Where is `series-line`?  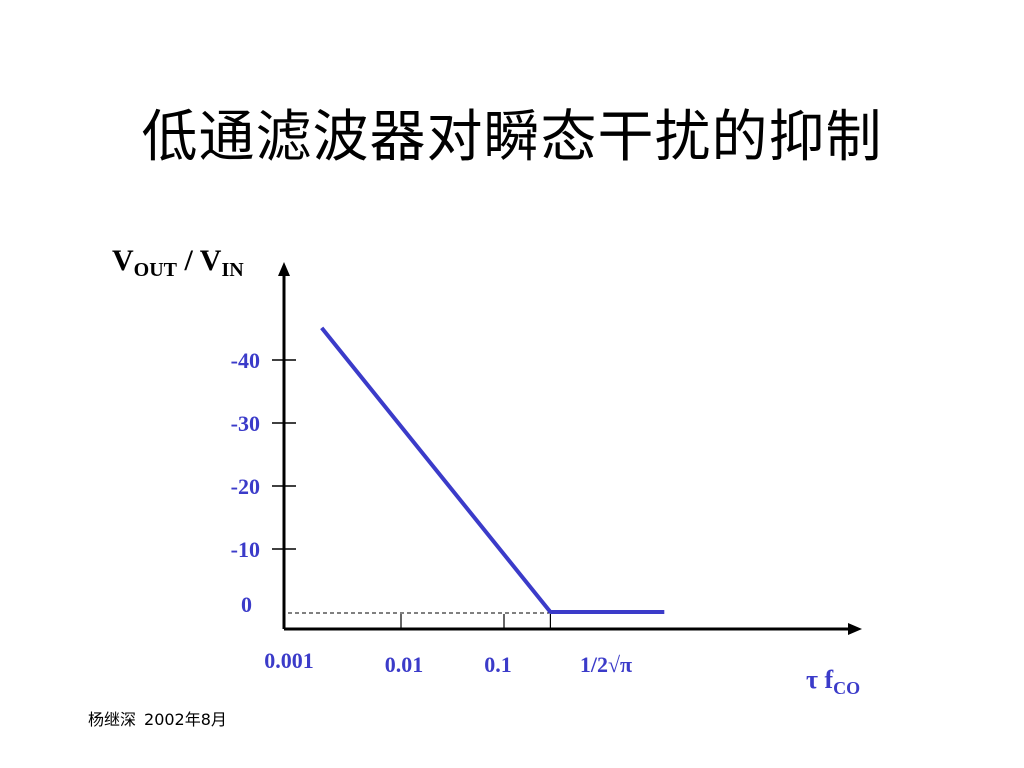
series-line is located at coordinates (492, 470).